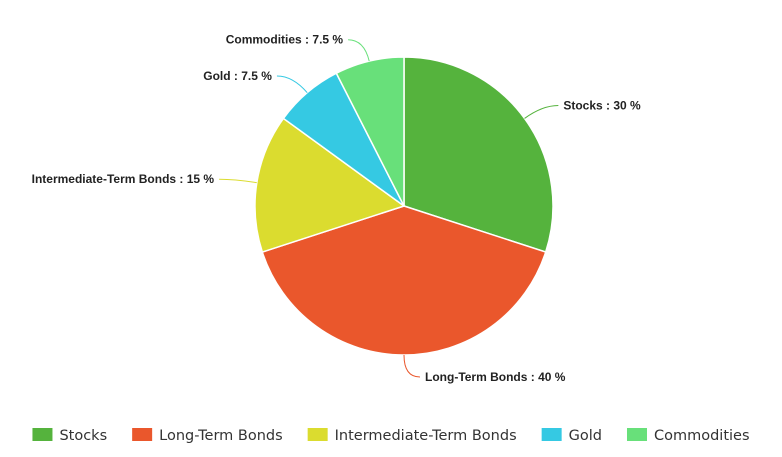 This screenshot has width=782, height=457. I want to click on pie-slice-commodities, so click(370, 131).